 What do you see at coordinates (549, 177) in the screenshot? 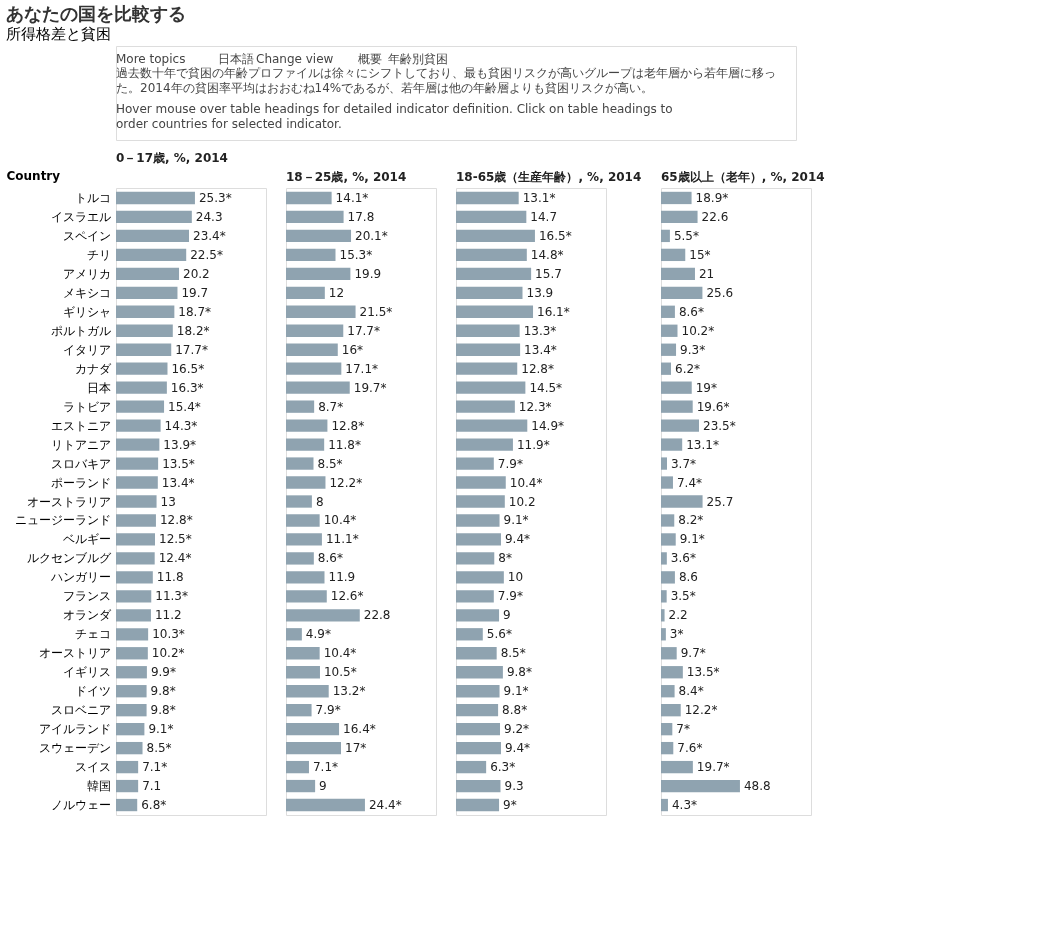
I see `series-label: 18-65歳（生産年齢）, %, 2014` at bounding box center [549, 177].